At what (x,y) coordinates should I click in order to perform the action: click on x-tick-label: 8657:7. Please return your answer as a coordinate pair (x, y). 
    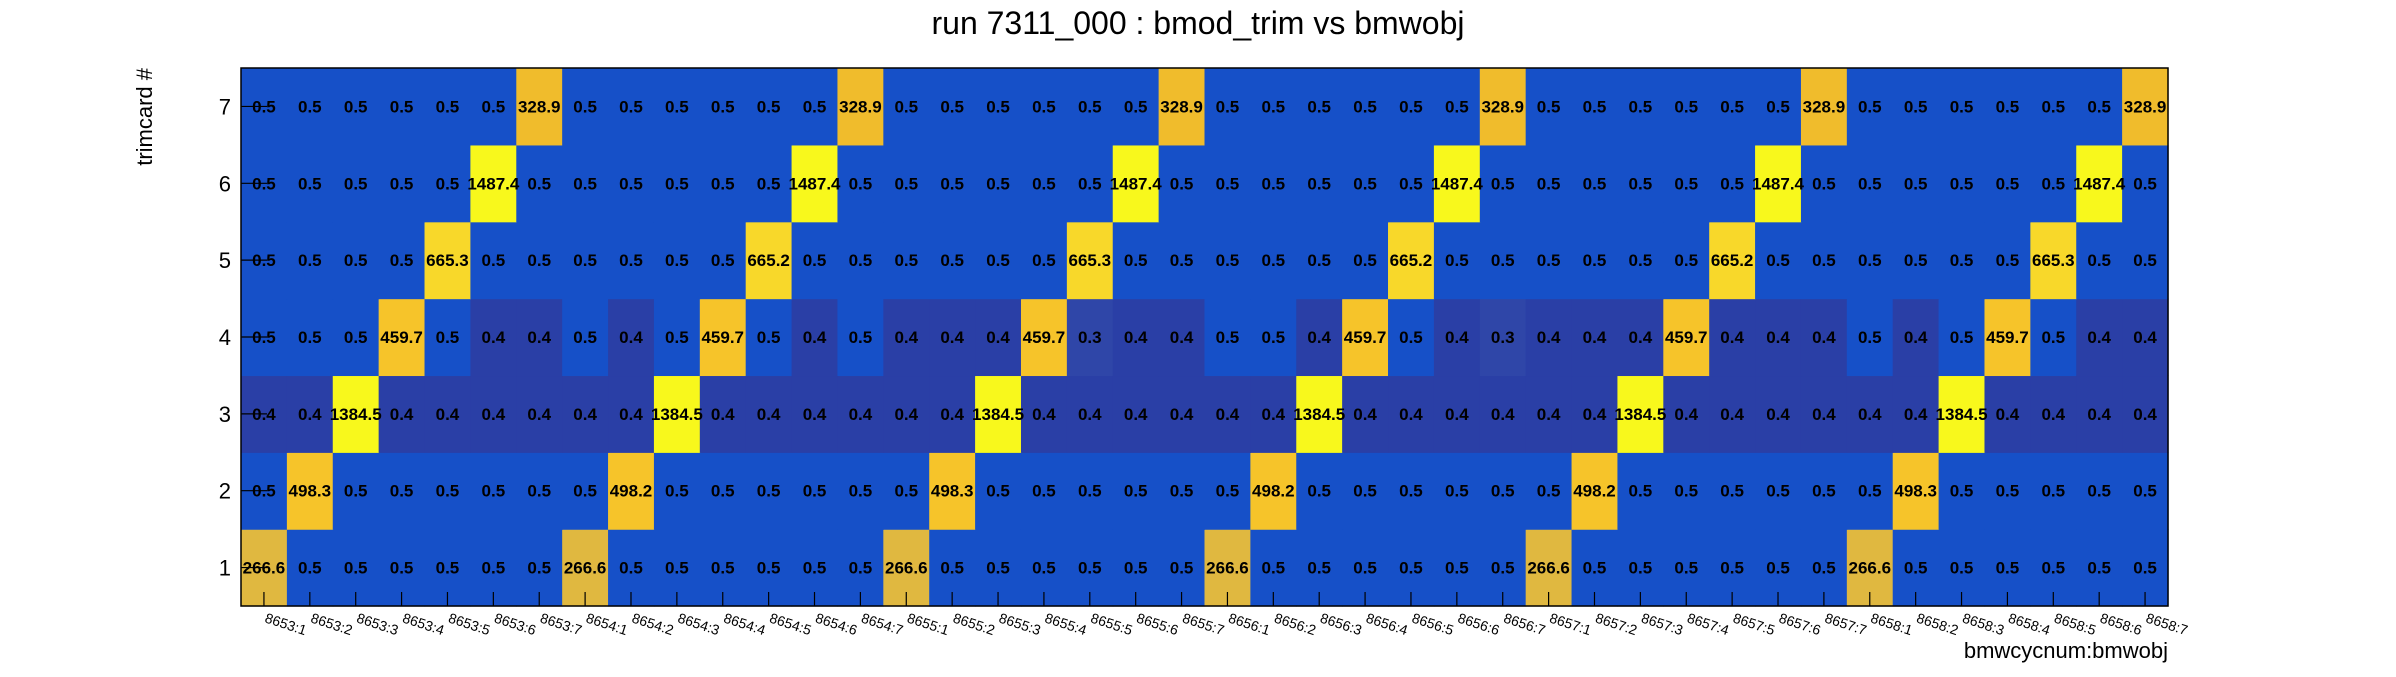
    Looking at the image, I should click on (1846, 624).